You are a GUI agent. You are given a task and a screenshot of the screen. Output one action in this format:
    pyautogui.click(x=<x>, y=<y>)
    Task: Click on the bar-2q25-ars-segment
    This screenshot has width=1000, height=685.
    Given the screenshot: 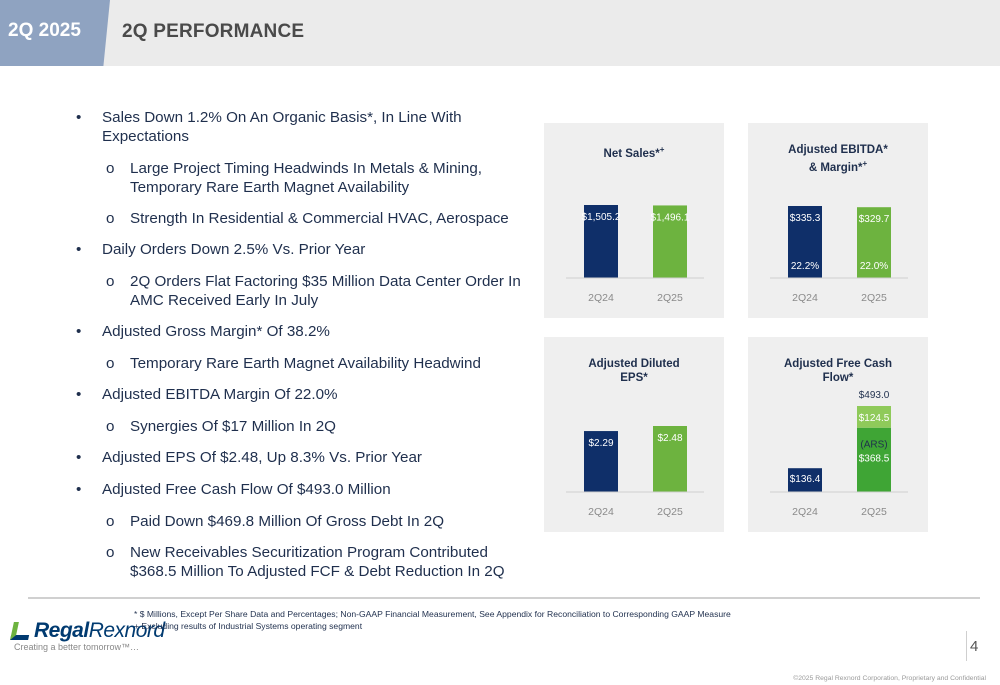 What is the action you would take?
    pyautogui.click(x=874, y=459)
    